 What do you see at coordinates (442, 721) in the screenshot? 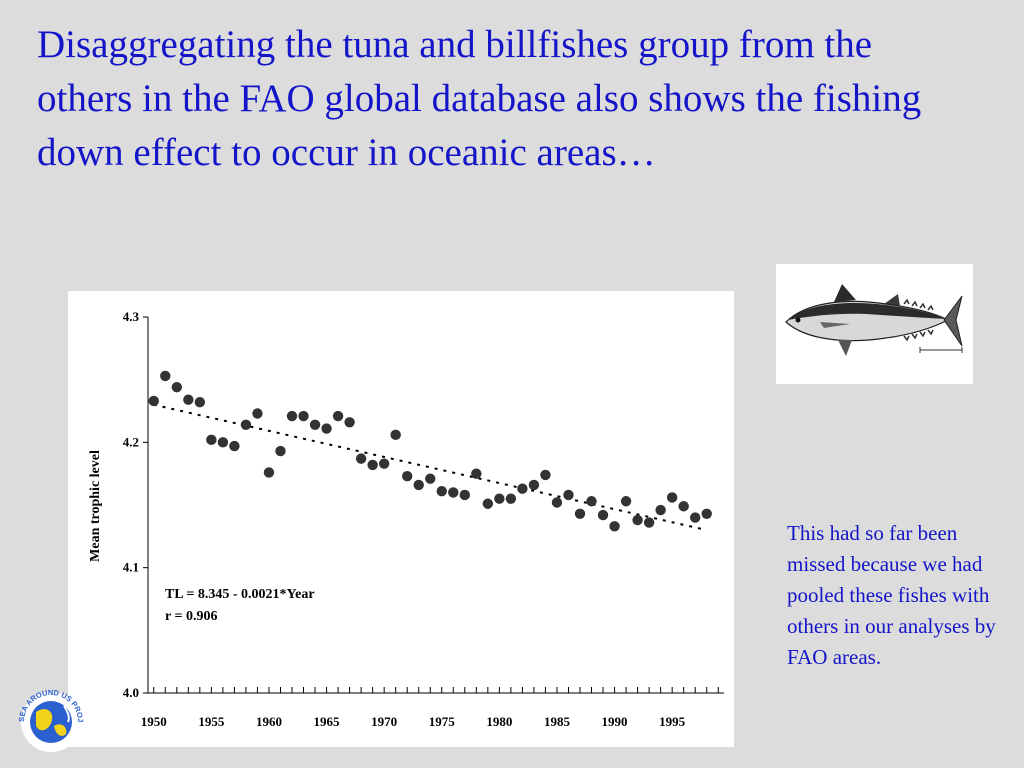
I see `x-tick-label: 1975` at bounding box center [442, 721].